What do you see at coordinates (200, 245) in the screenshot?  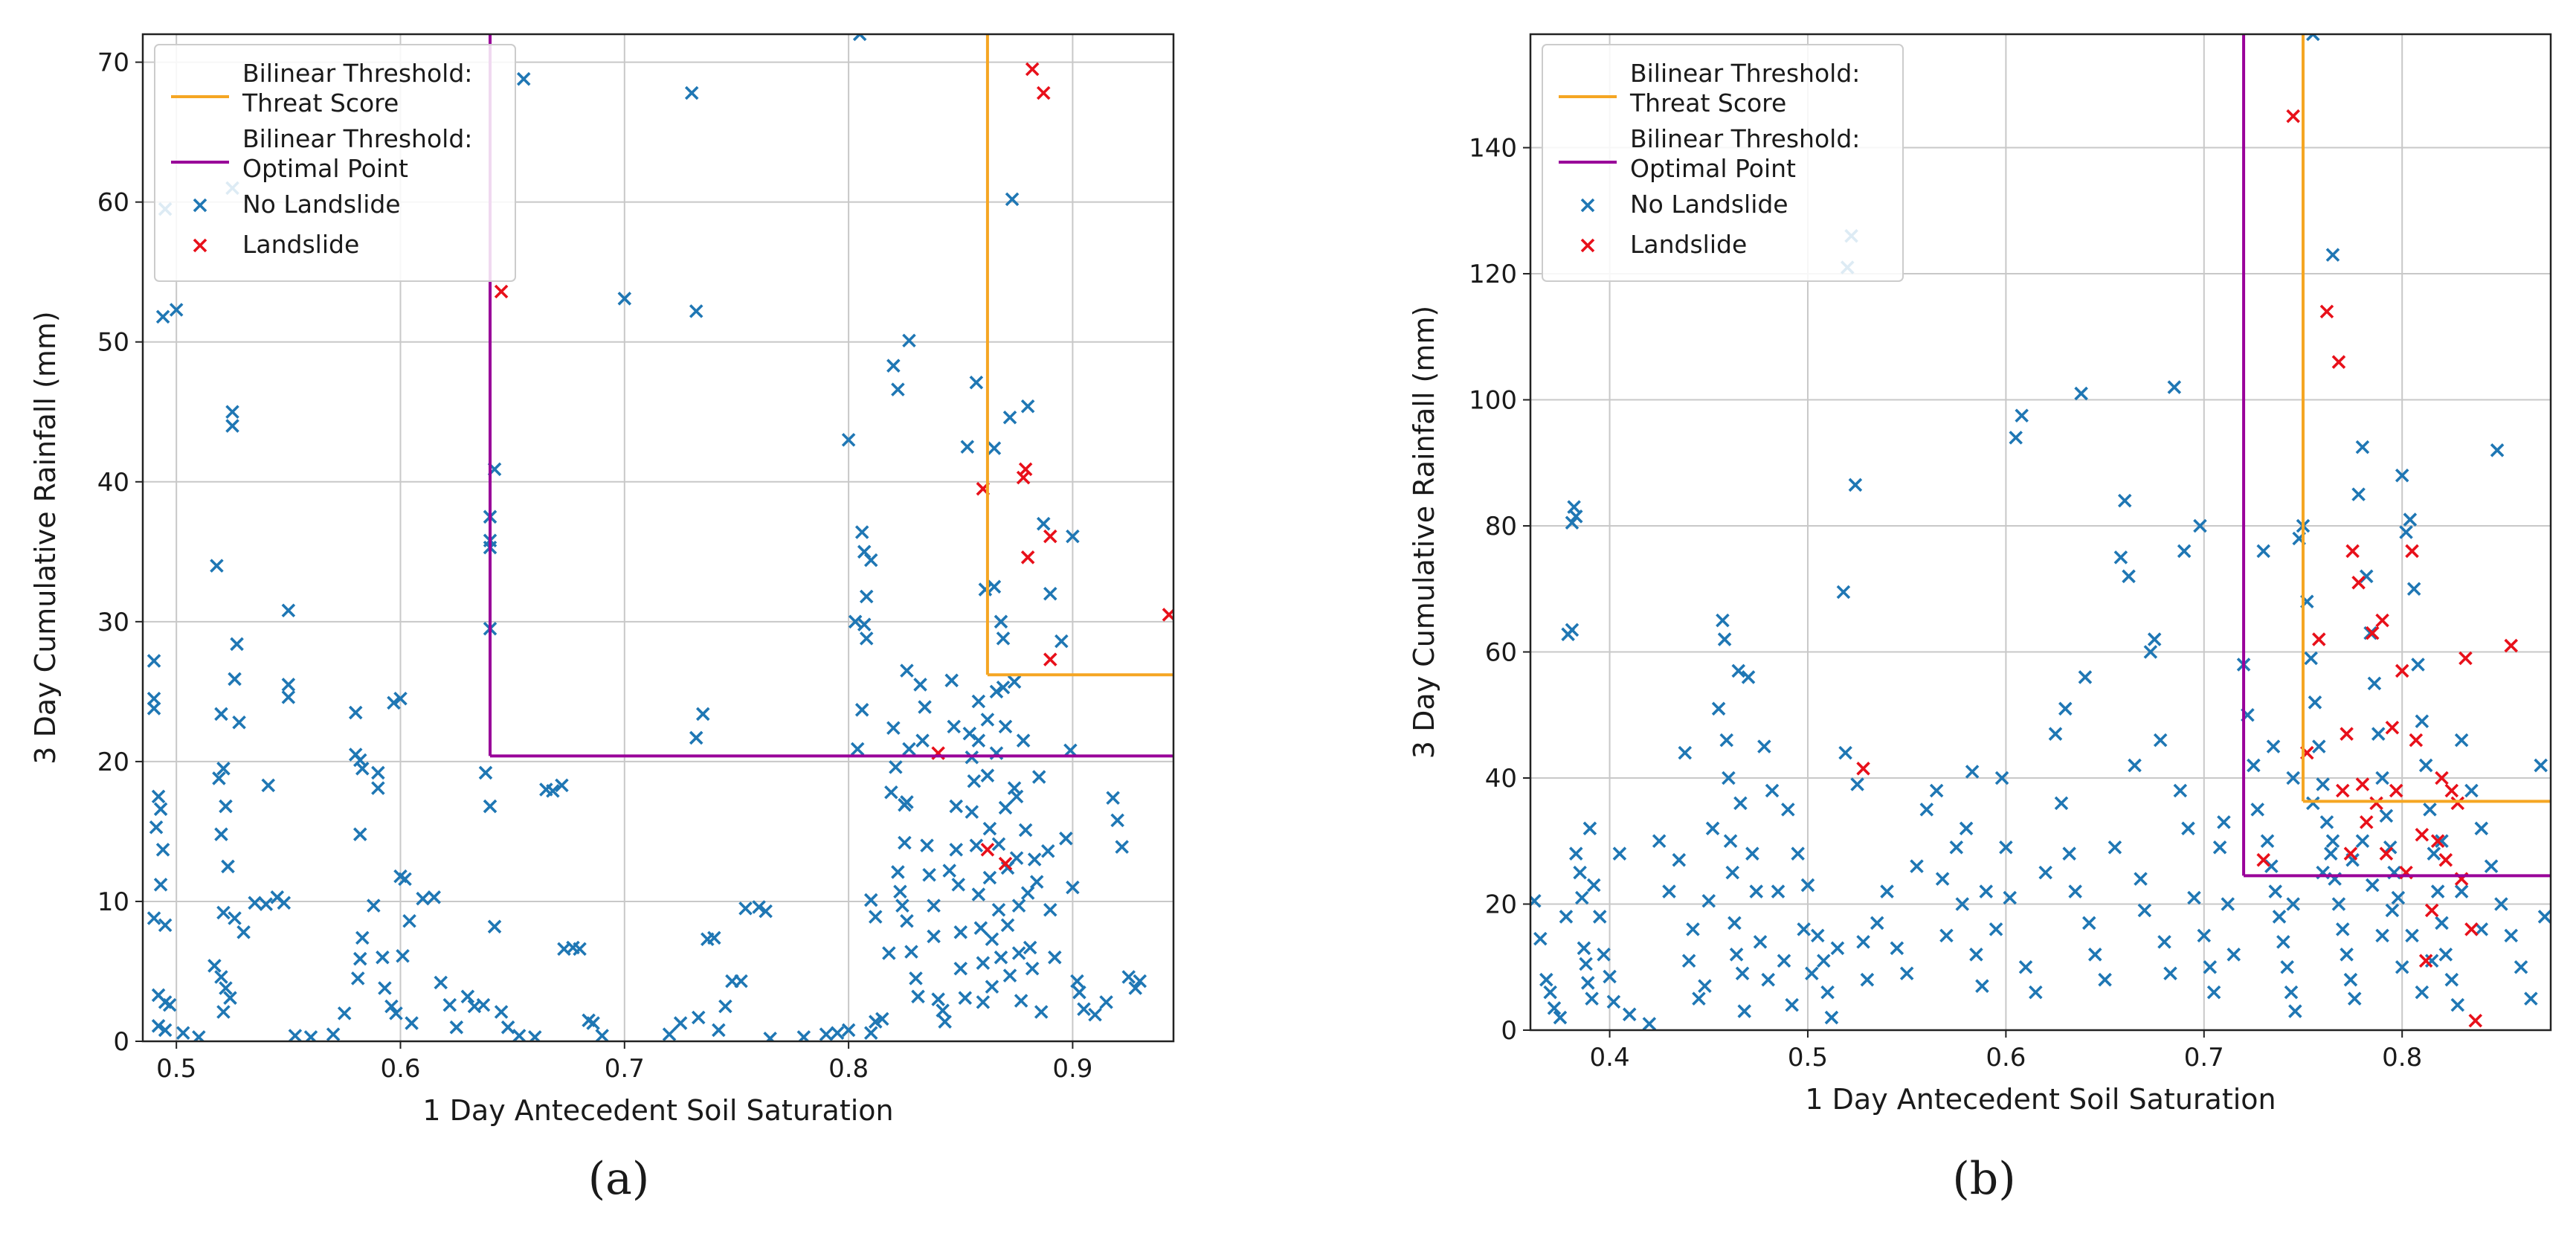 I see `legend-marker-swatch` at bounding box center [200, 245].